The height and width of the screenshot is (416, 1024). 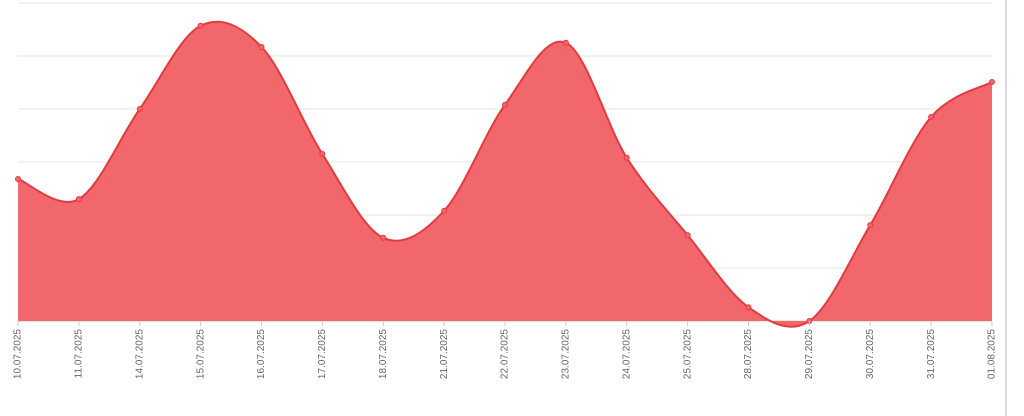 What do you see at coordinates (322, 354) in the screenshot?
I see `x-tick-label: 17.07.2025` at bounding box center [322, 354].